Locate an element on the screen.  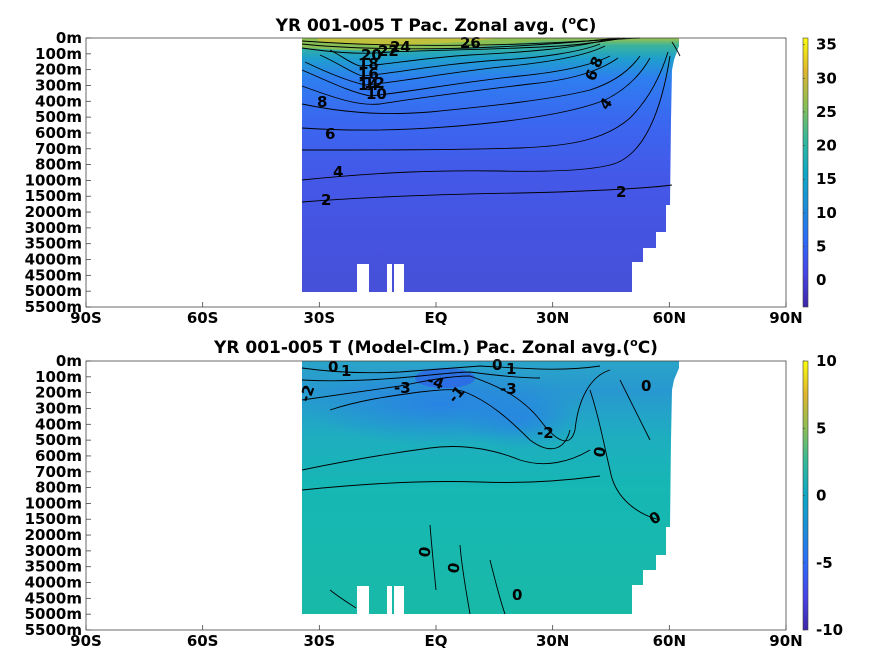
colorbar-tick-label: 15 is located at coordinates (826, 179).